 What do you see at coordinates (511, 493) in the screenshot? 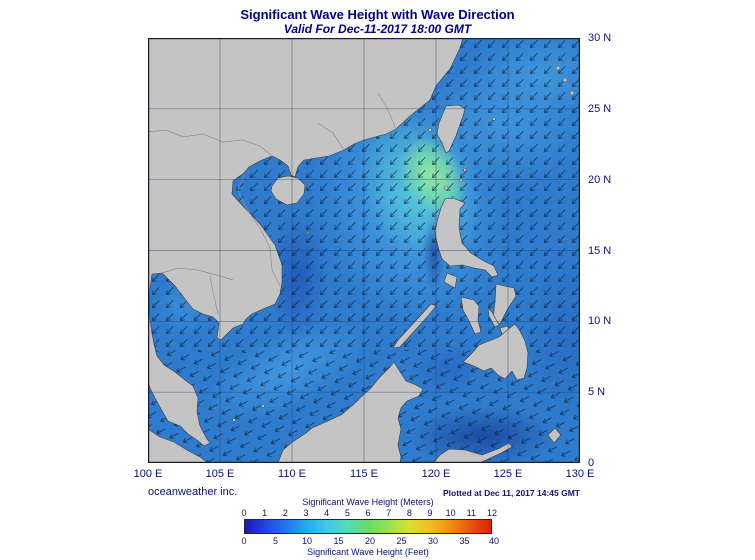
I see `plotted-timestamp: Plotted at Dec 11, 2017 14:45 GMT` at bounding box center [511, 493].